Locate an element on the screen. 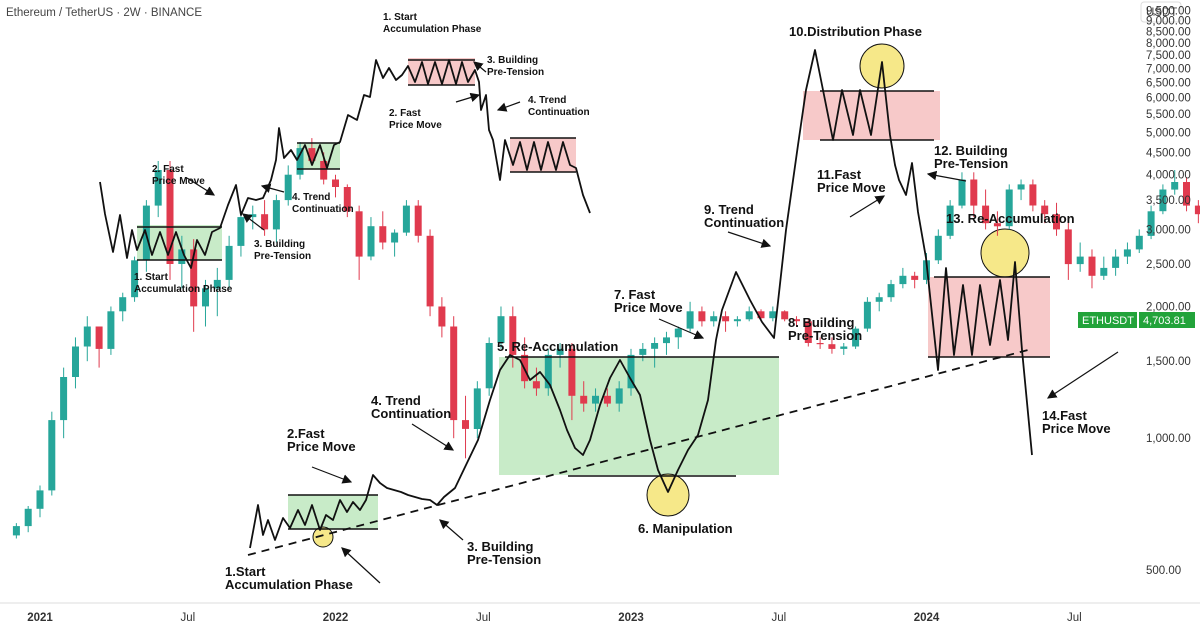  label-v1b: Accumulation Phase is located at coordinates (432, 29).